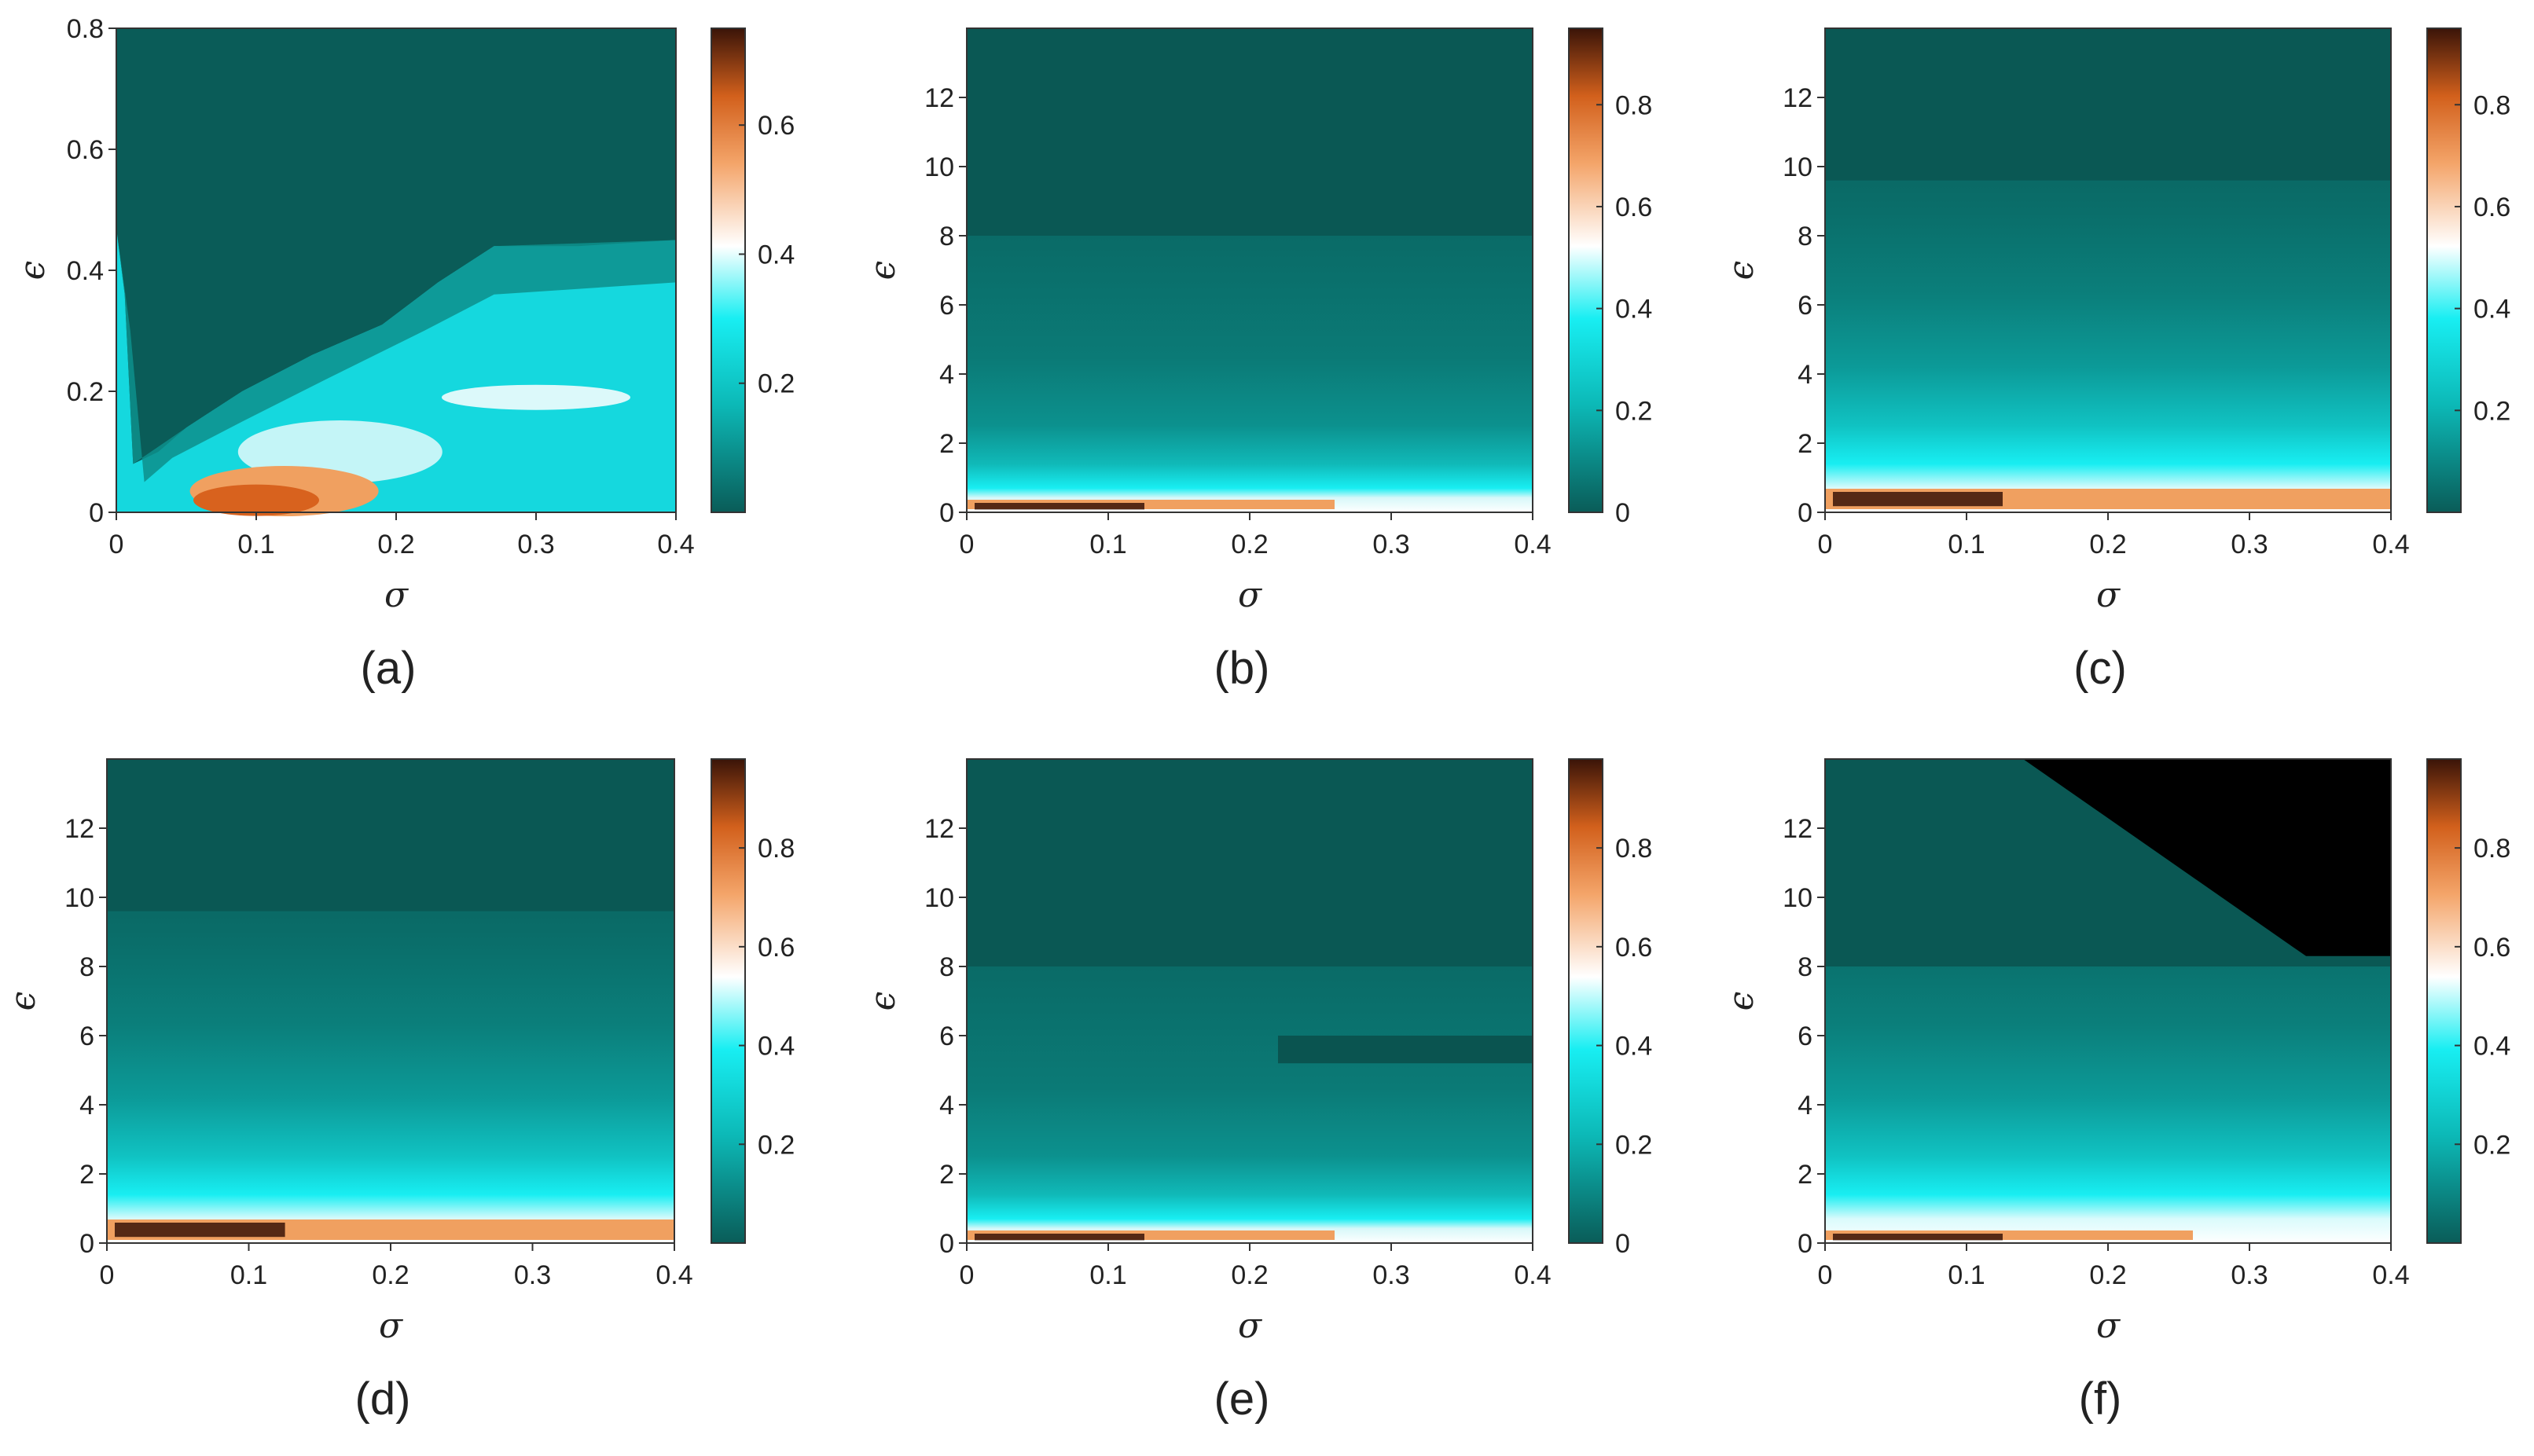 This screenshot has height=1456, width=2534. I want to click on panel-label: (a), so click(389, 668).